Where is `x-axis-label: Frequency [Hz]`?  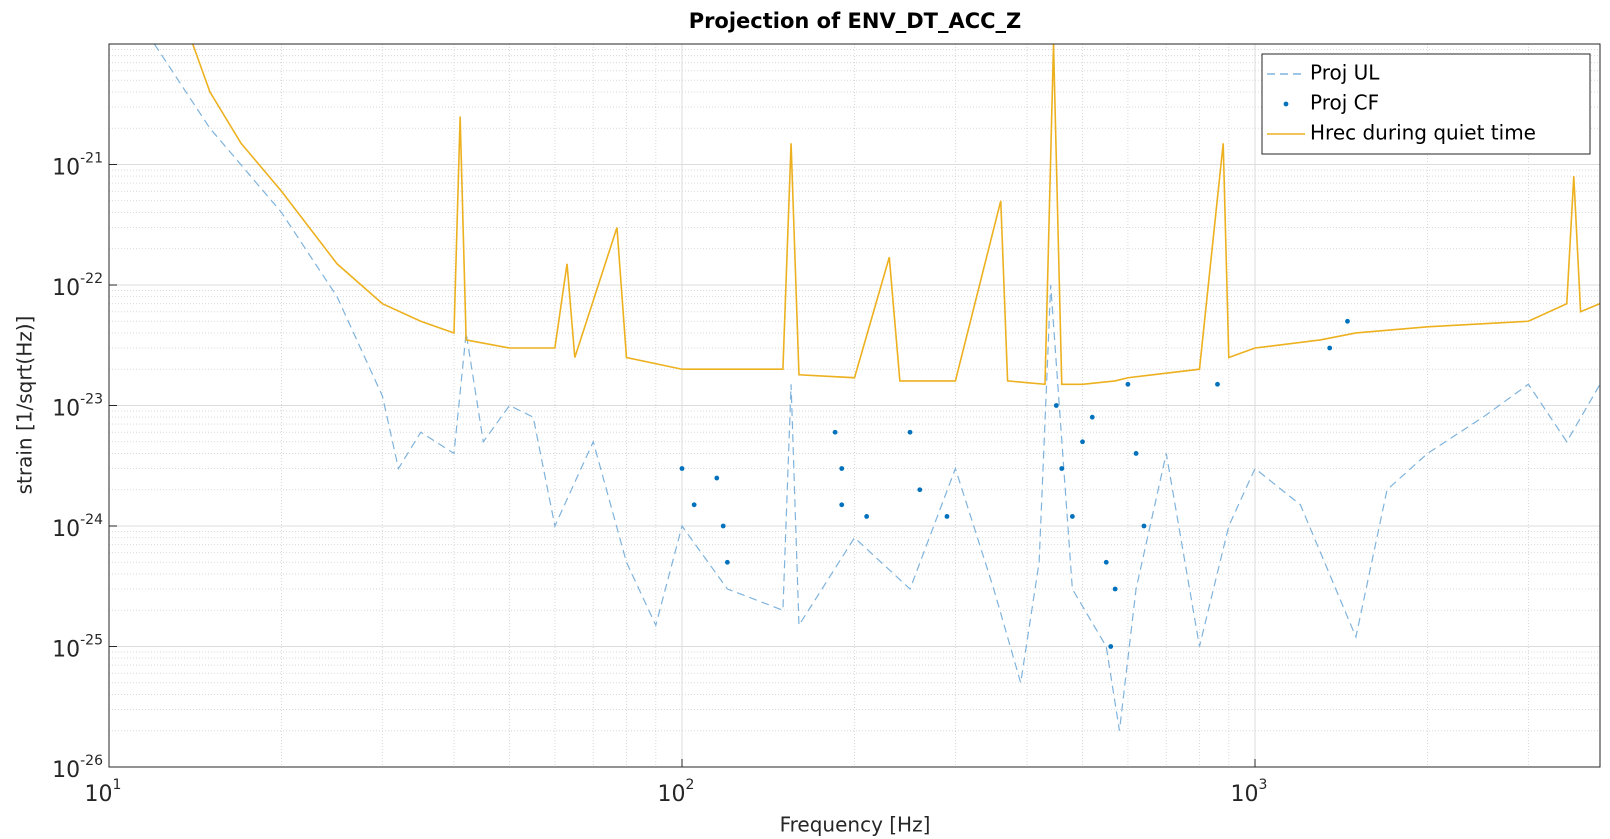
x-axis-label: Frequency [Hz] is located at coordinates (855, 825).